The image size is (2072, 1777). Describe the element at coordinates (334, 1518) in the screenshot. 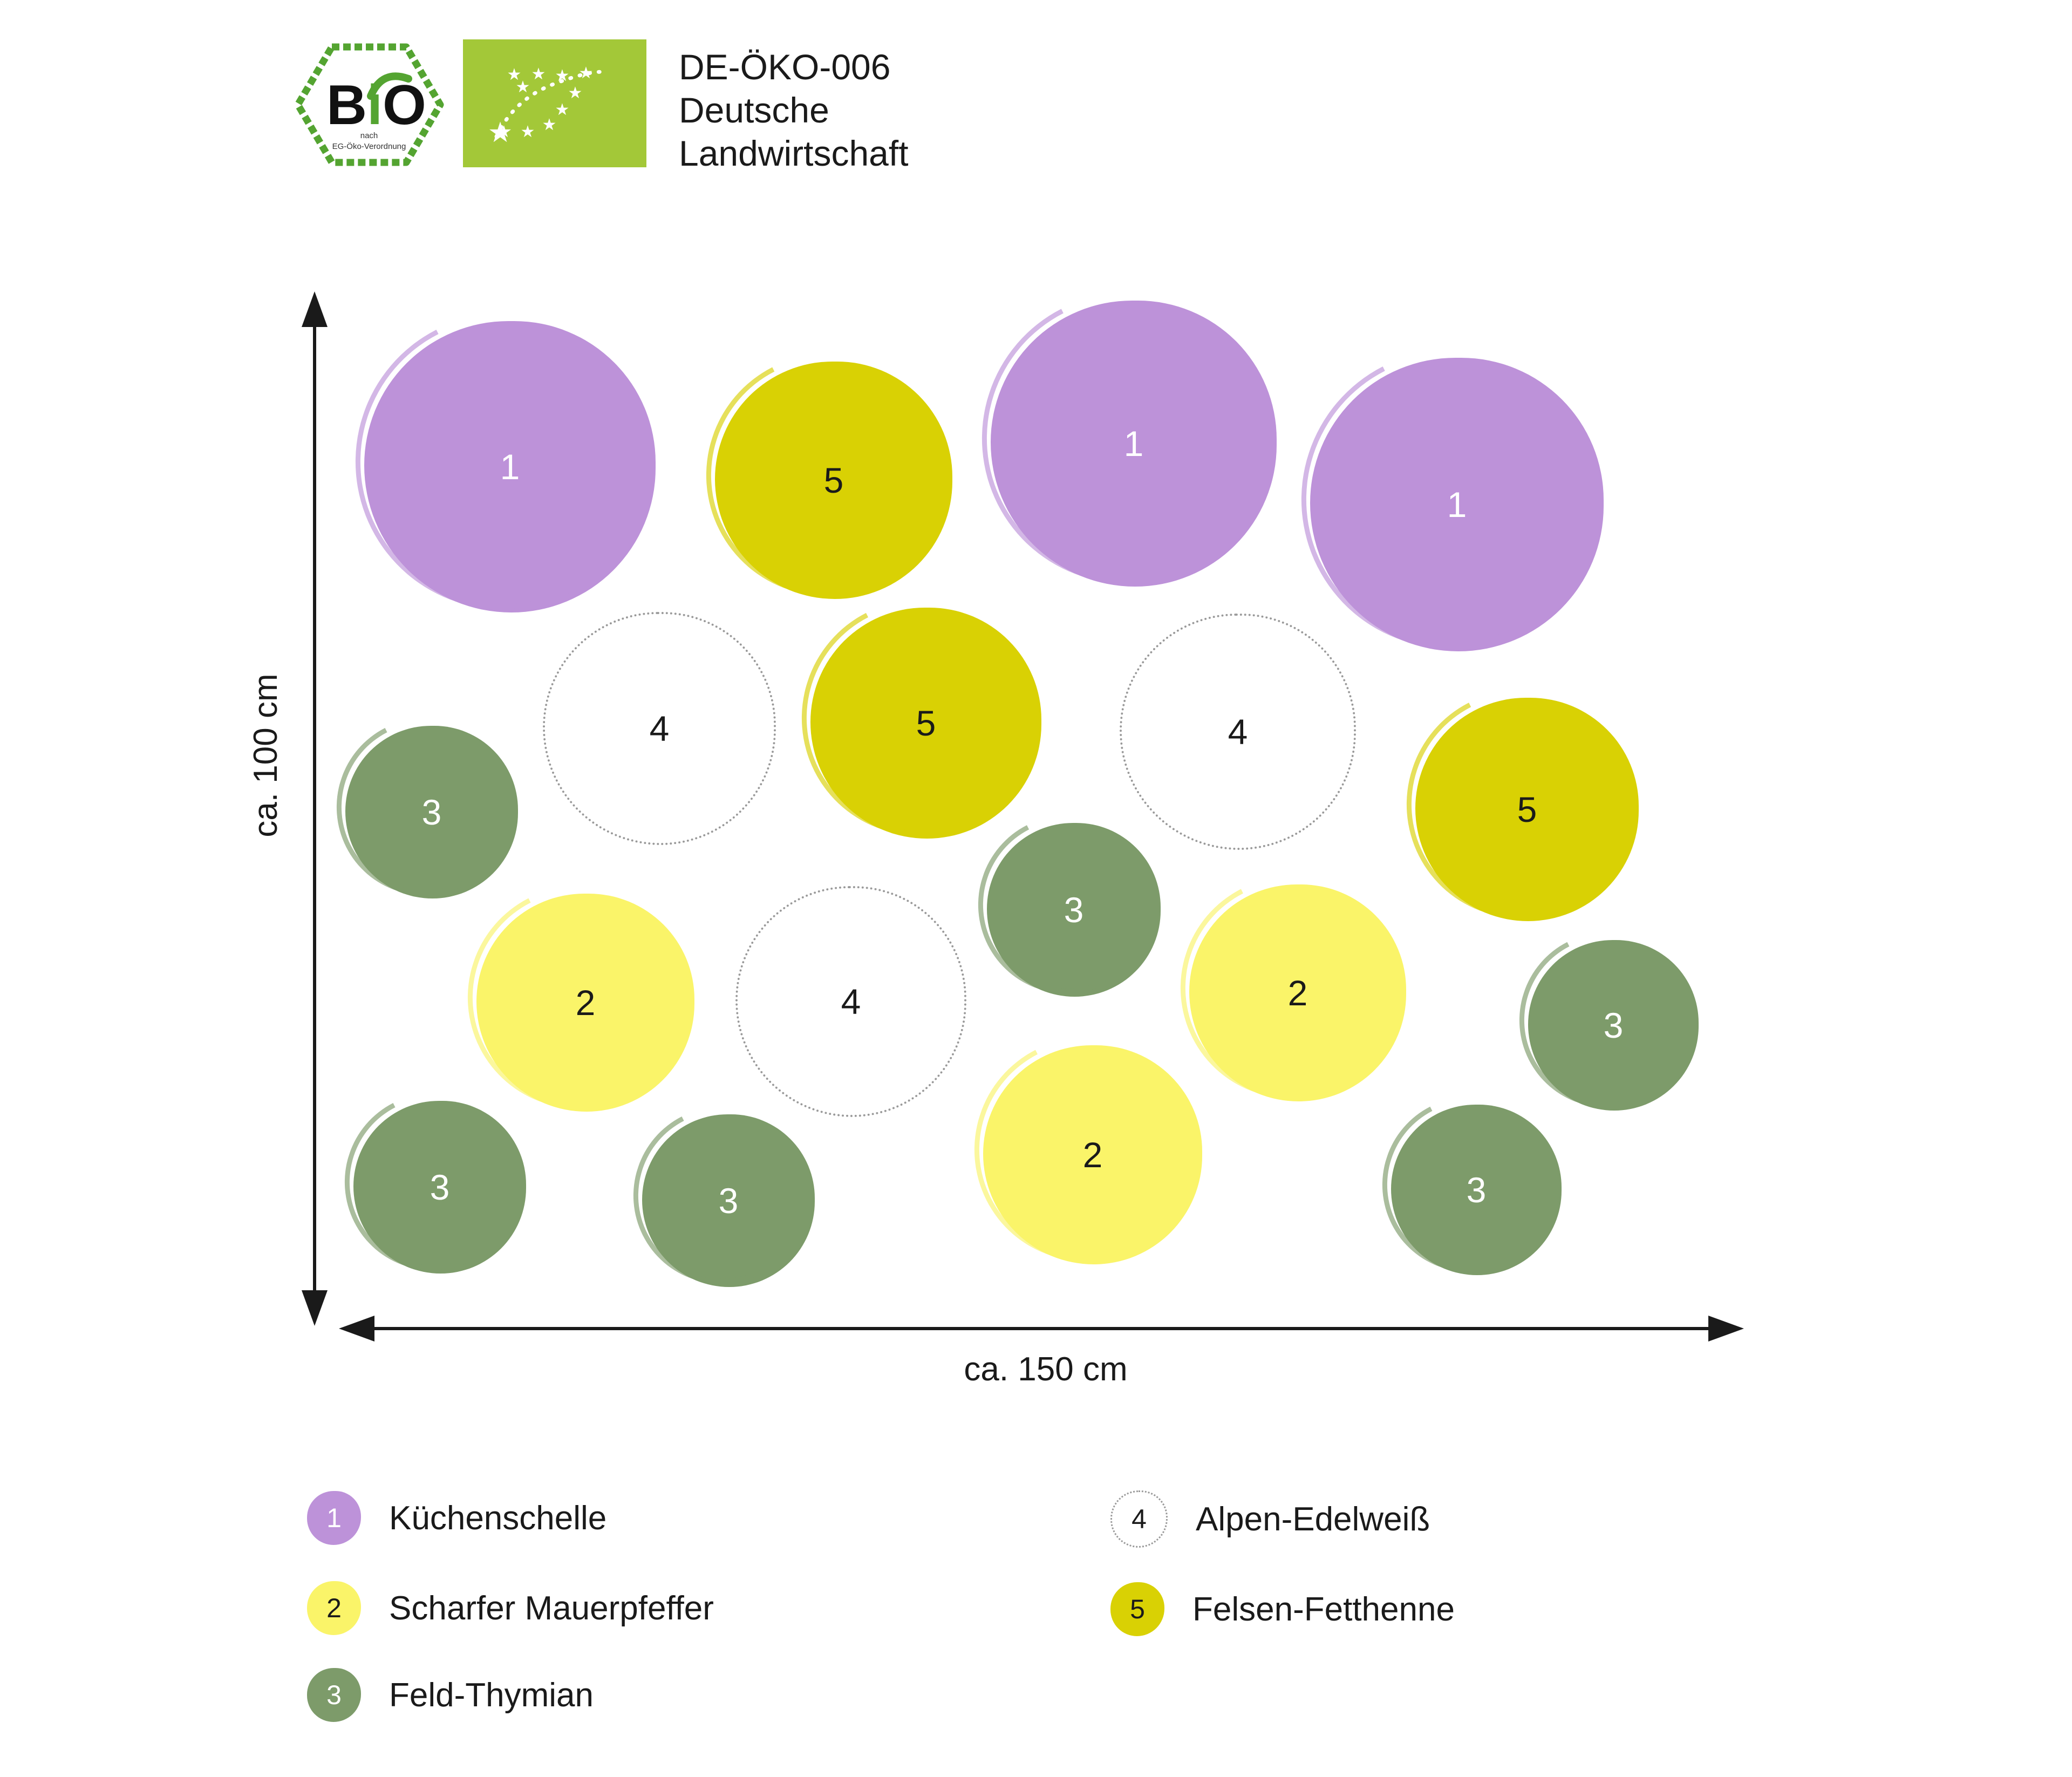

I see `legend-marker-1: 1` at that location.